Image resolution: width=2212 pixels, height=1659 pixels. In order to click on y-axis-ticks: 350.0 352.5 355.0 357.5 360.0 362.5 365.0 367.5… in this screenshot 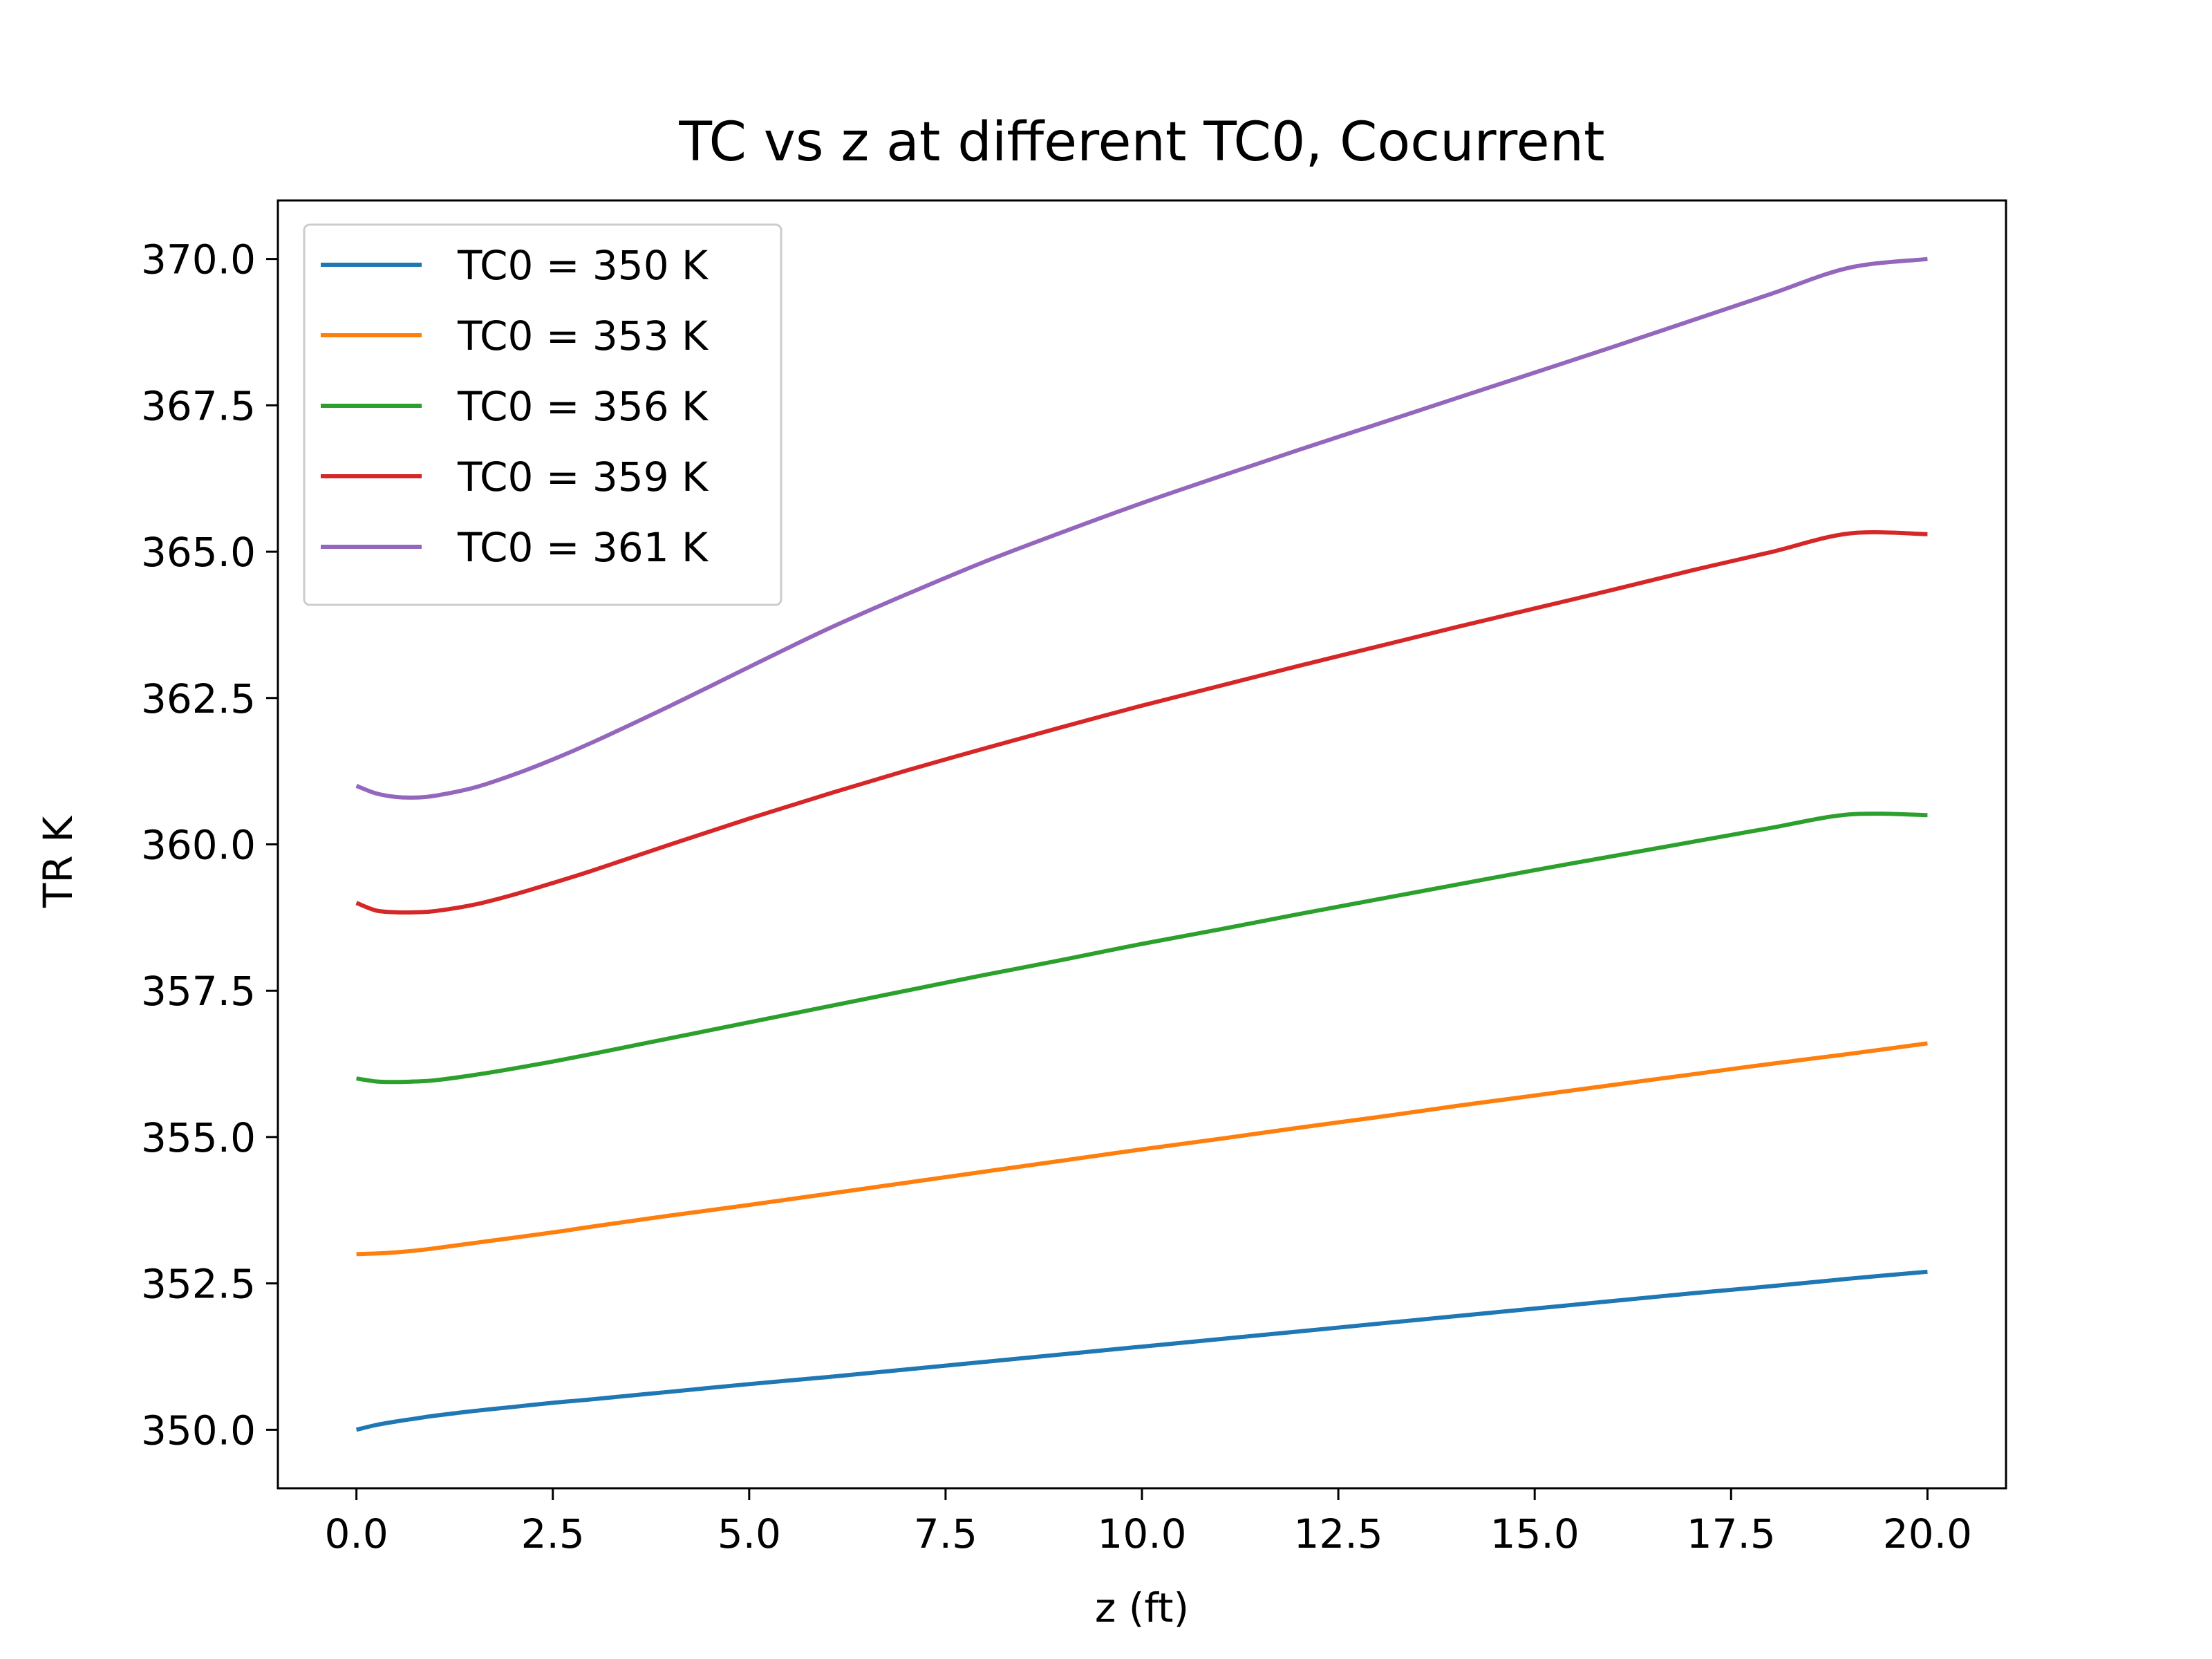, I will do `click(209, 845)`.